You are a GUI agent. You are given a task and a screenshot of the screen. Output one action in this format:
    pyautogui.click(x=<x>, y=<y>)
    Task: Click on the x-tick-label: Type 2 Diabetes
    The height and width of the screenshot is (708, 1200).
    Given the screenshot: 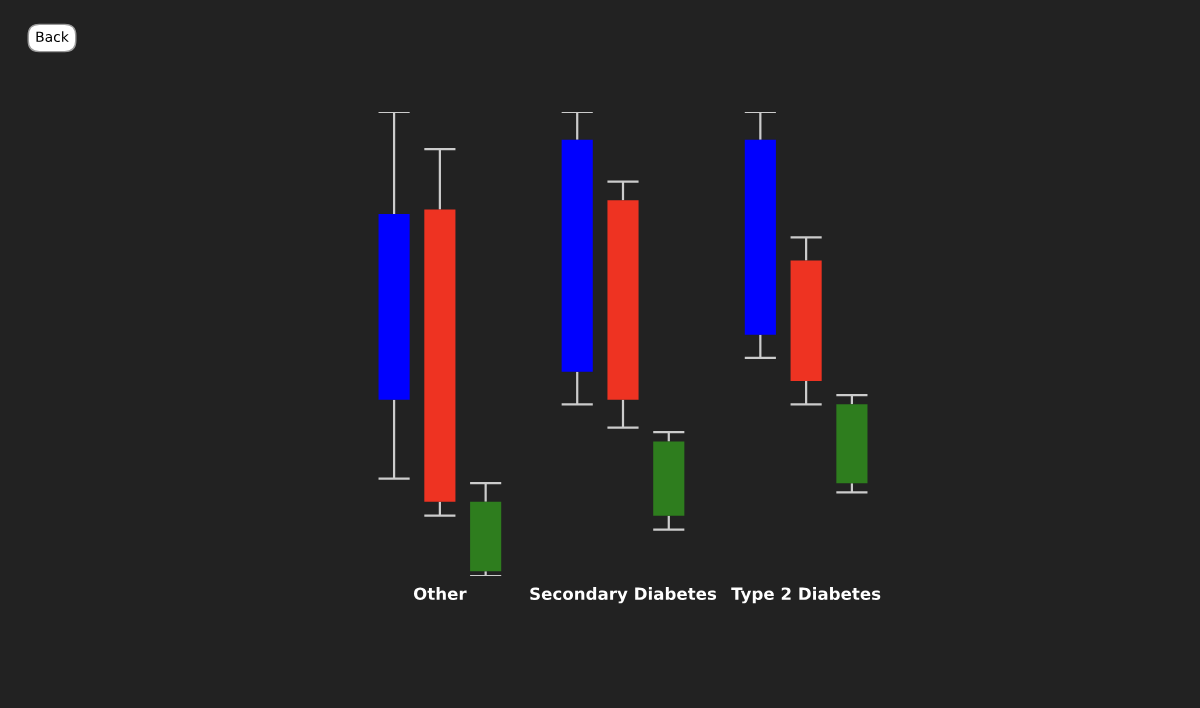 What is the action you would take?
    pyautogui.click(x=806, y=595)
    